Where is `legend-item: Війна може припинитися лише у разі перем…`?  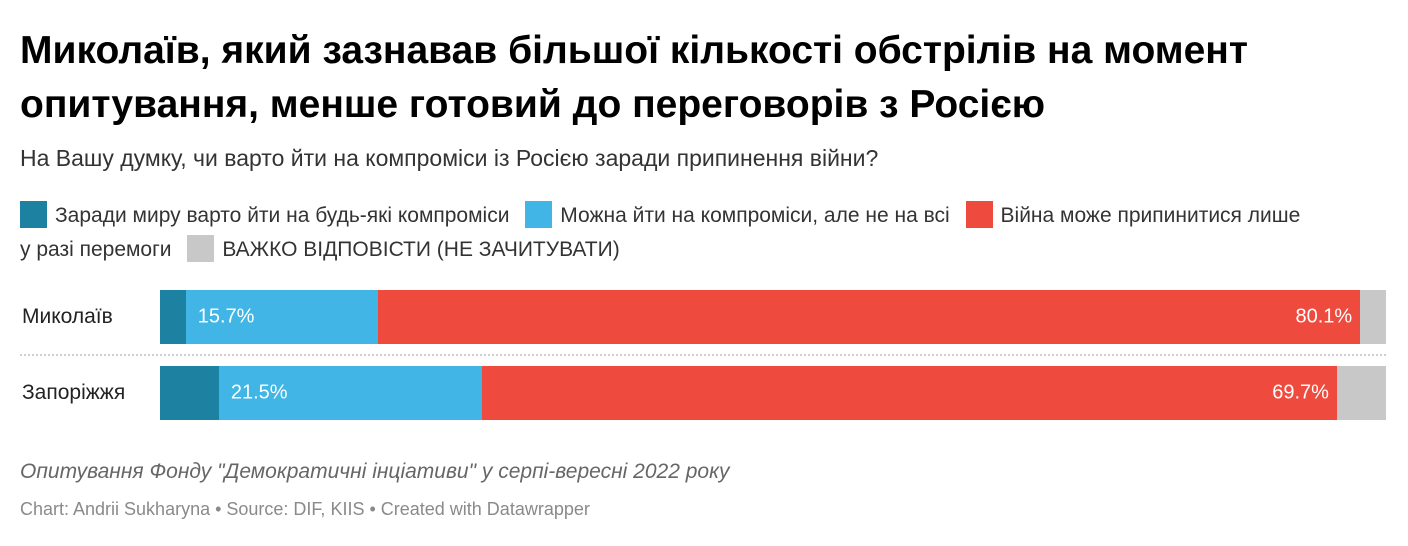
legend-item: Війна може припинитися лише у разі перем… is located at coordinates (660, 231).